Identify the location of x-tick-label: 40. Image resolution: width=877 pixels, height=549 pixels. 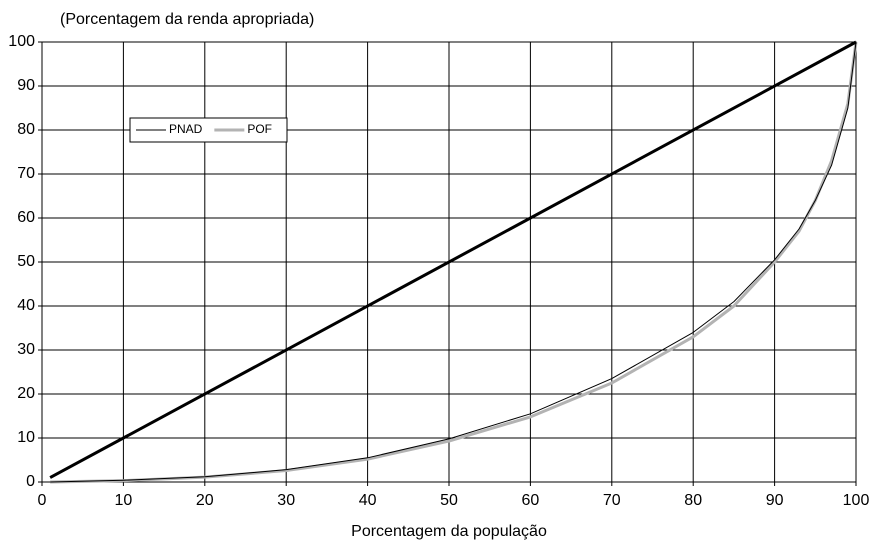
(368, 500).